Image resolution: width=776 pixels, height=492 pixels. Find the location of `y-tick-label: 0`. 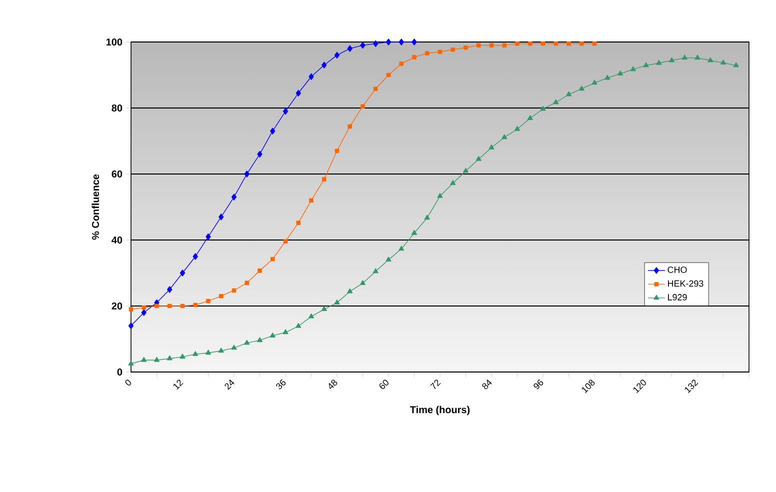

y-tick-label: 0 is located at coordinates (119, 372).